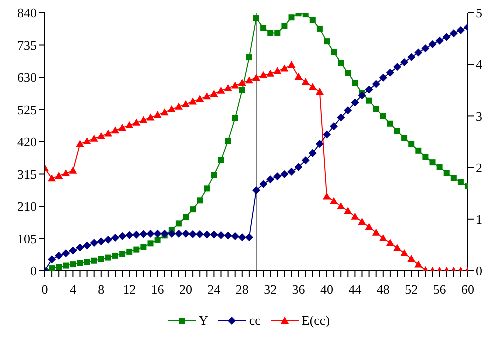  I want to click on y2-tick-label: 5, so click(479, 13).